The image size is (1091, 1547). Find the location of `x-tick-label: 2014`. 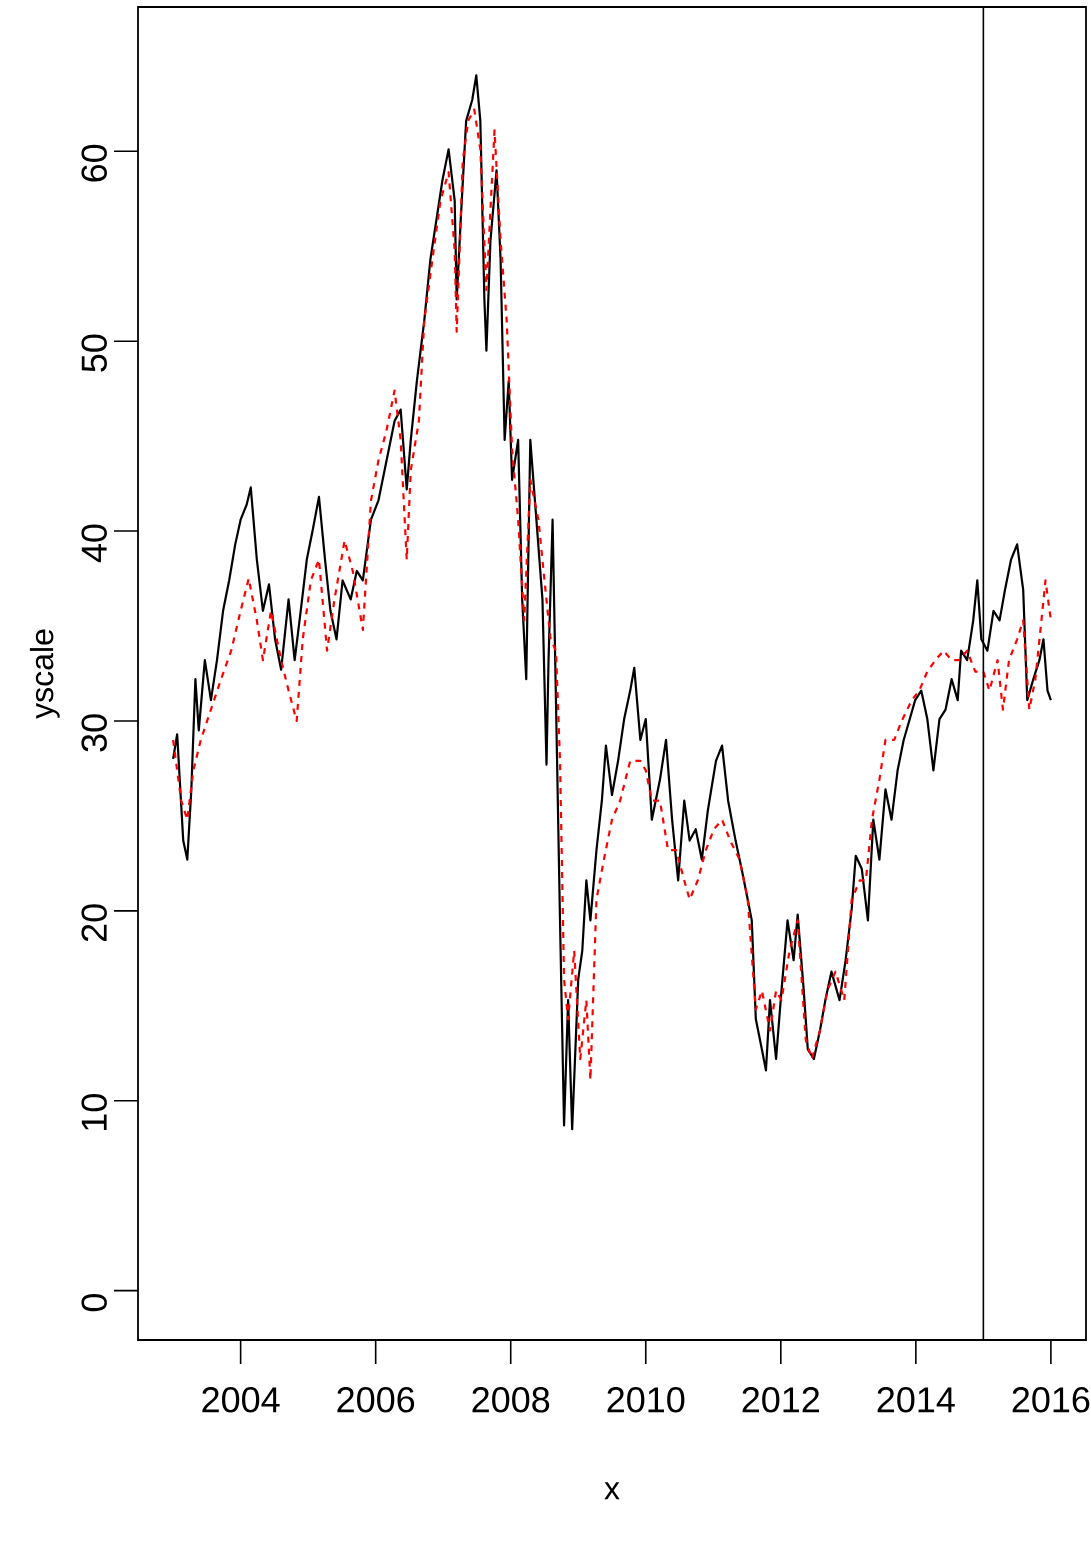

x-tick-label: 2014 is located at coordinates (916, 1400).